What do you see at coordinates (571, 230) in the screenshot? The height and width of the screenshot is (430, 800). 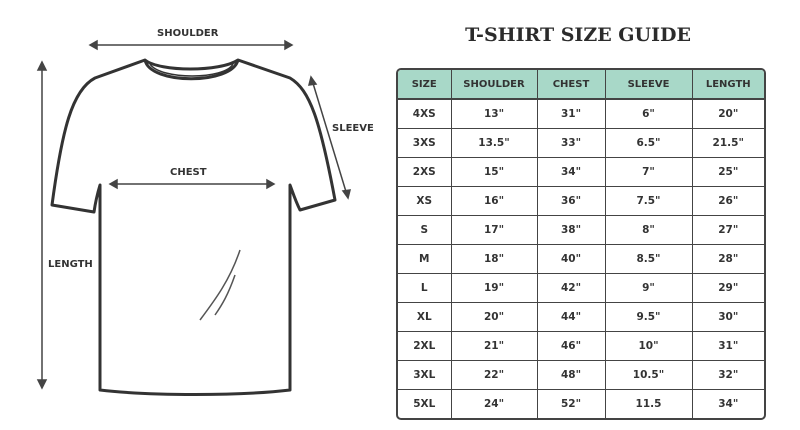 I see `table-cell: 38"` at bounding box center [571, 230].